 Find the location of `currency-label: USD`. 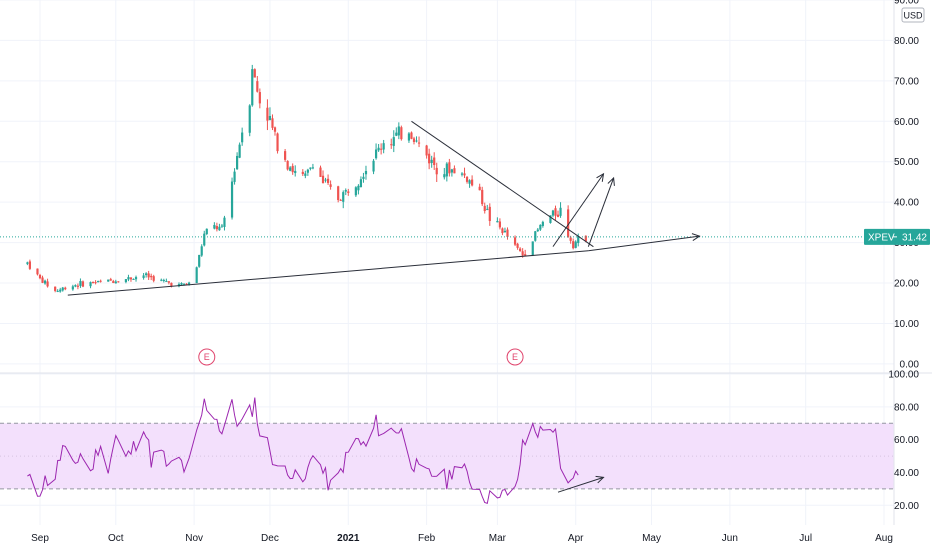

currency-label: USD is located at coordinates (913, 15).